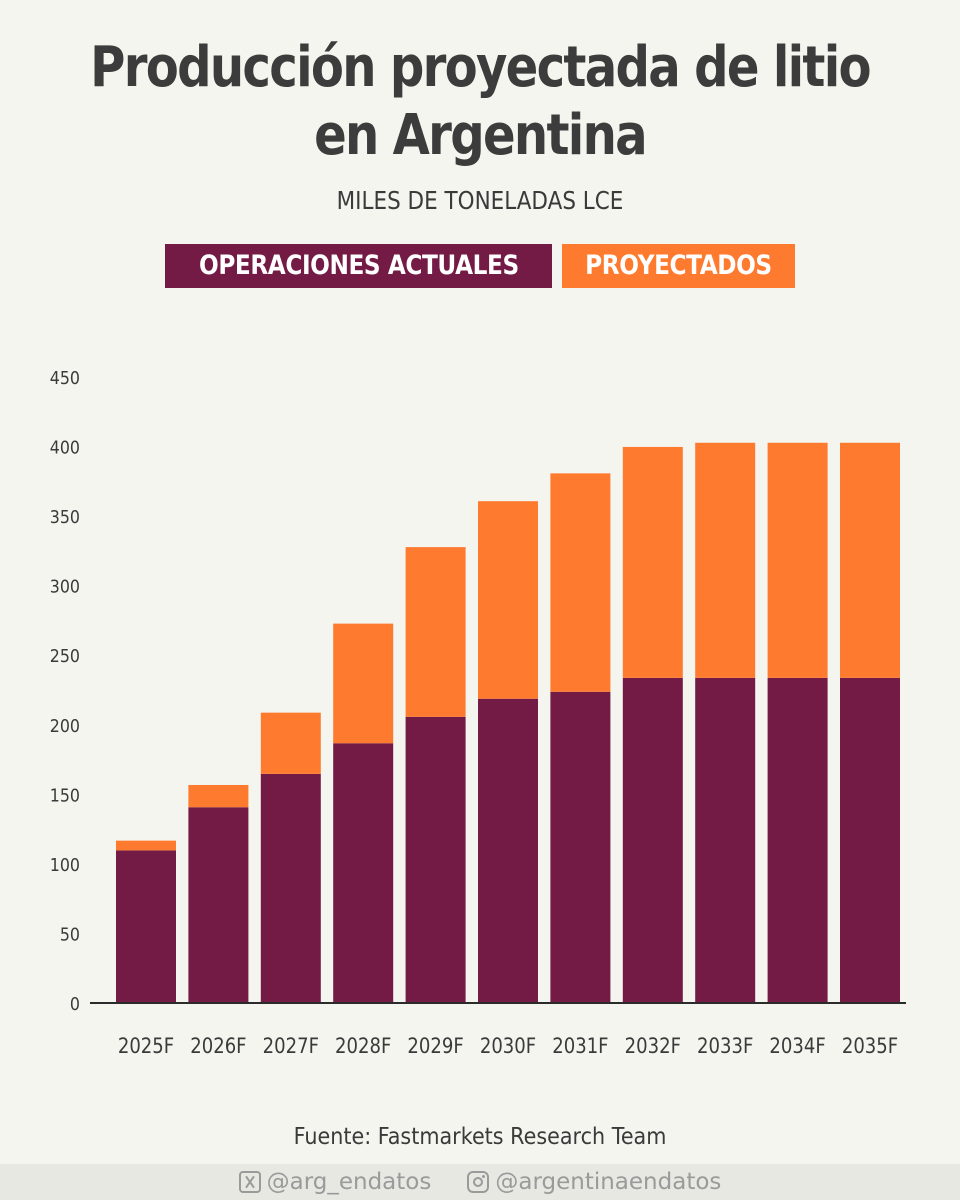 This screenshot has width=960, height=1200. Describe the element at coordinates (65, 377) in the screenshot. I see `y-tick-label: 450` at that location.